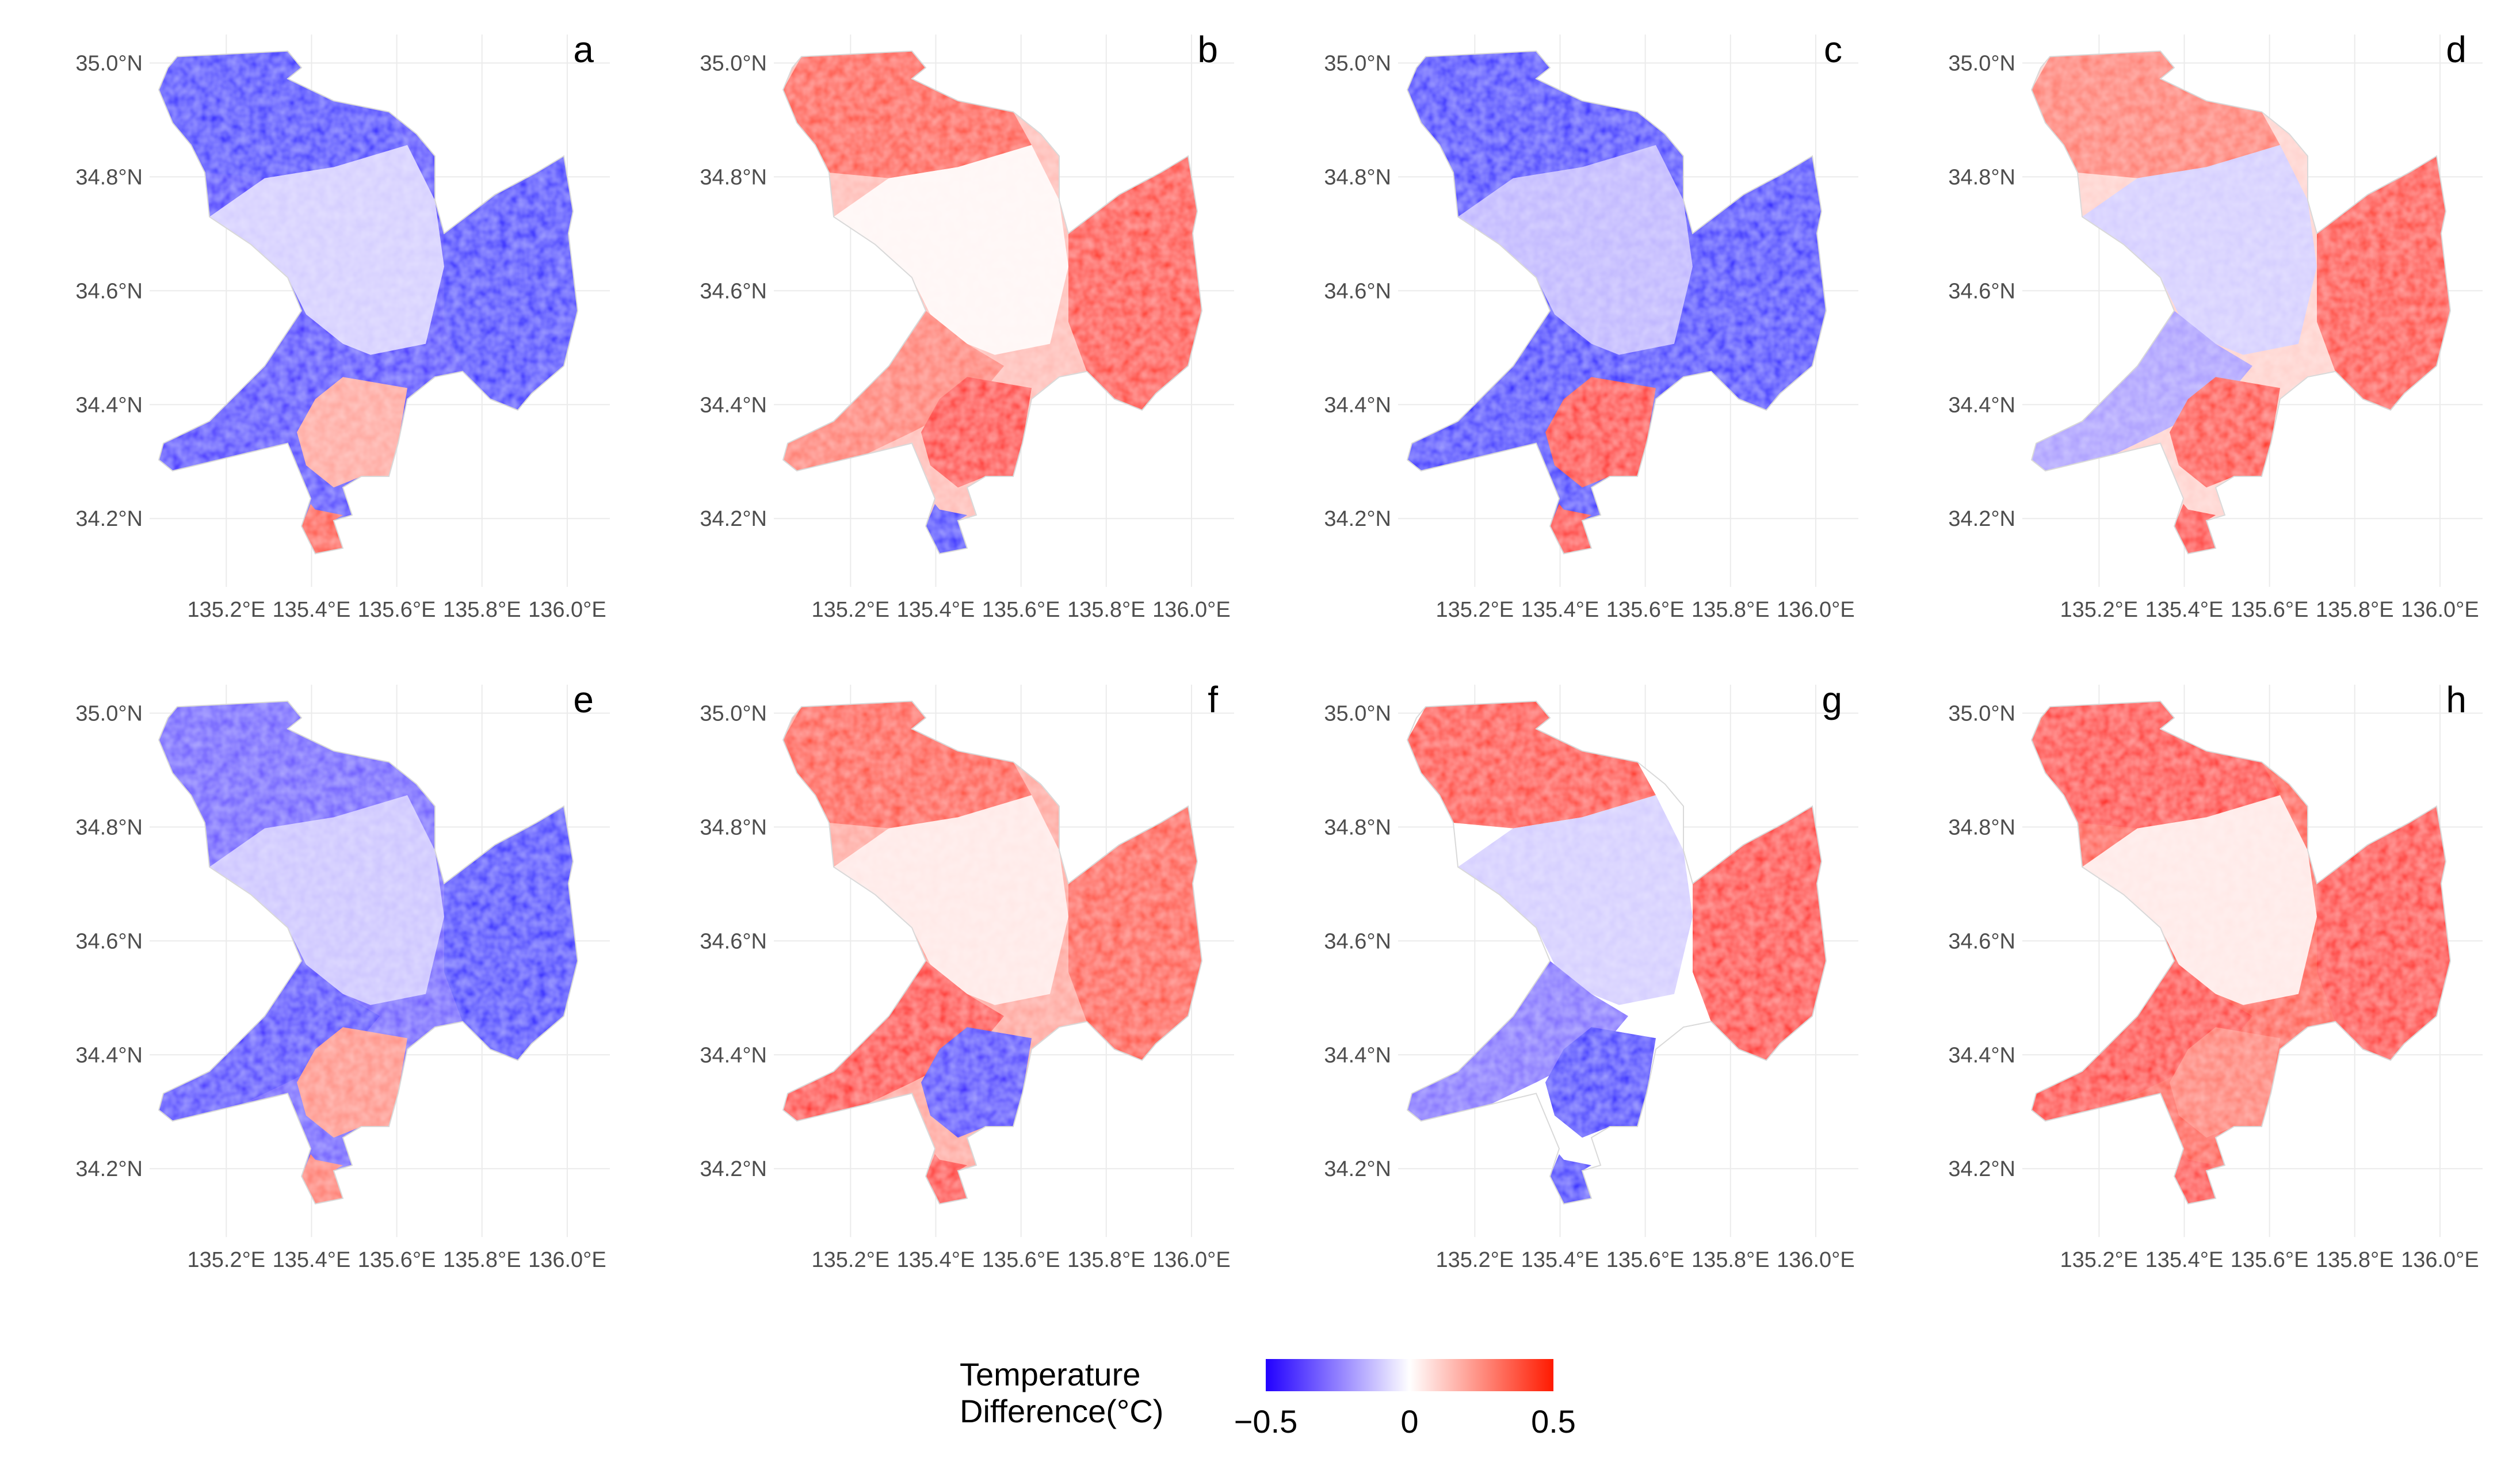 The width and height of the screenshot is (2520, 1462). Describe the element at coordinates (1553, 1421) in the screenshot. I see `legend-tick-max: 0.5` at that location.